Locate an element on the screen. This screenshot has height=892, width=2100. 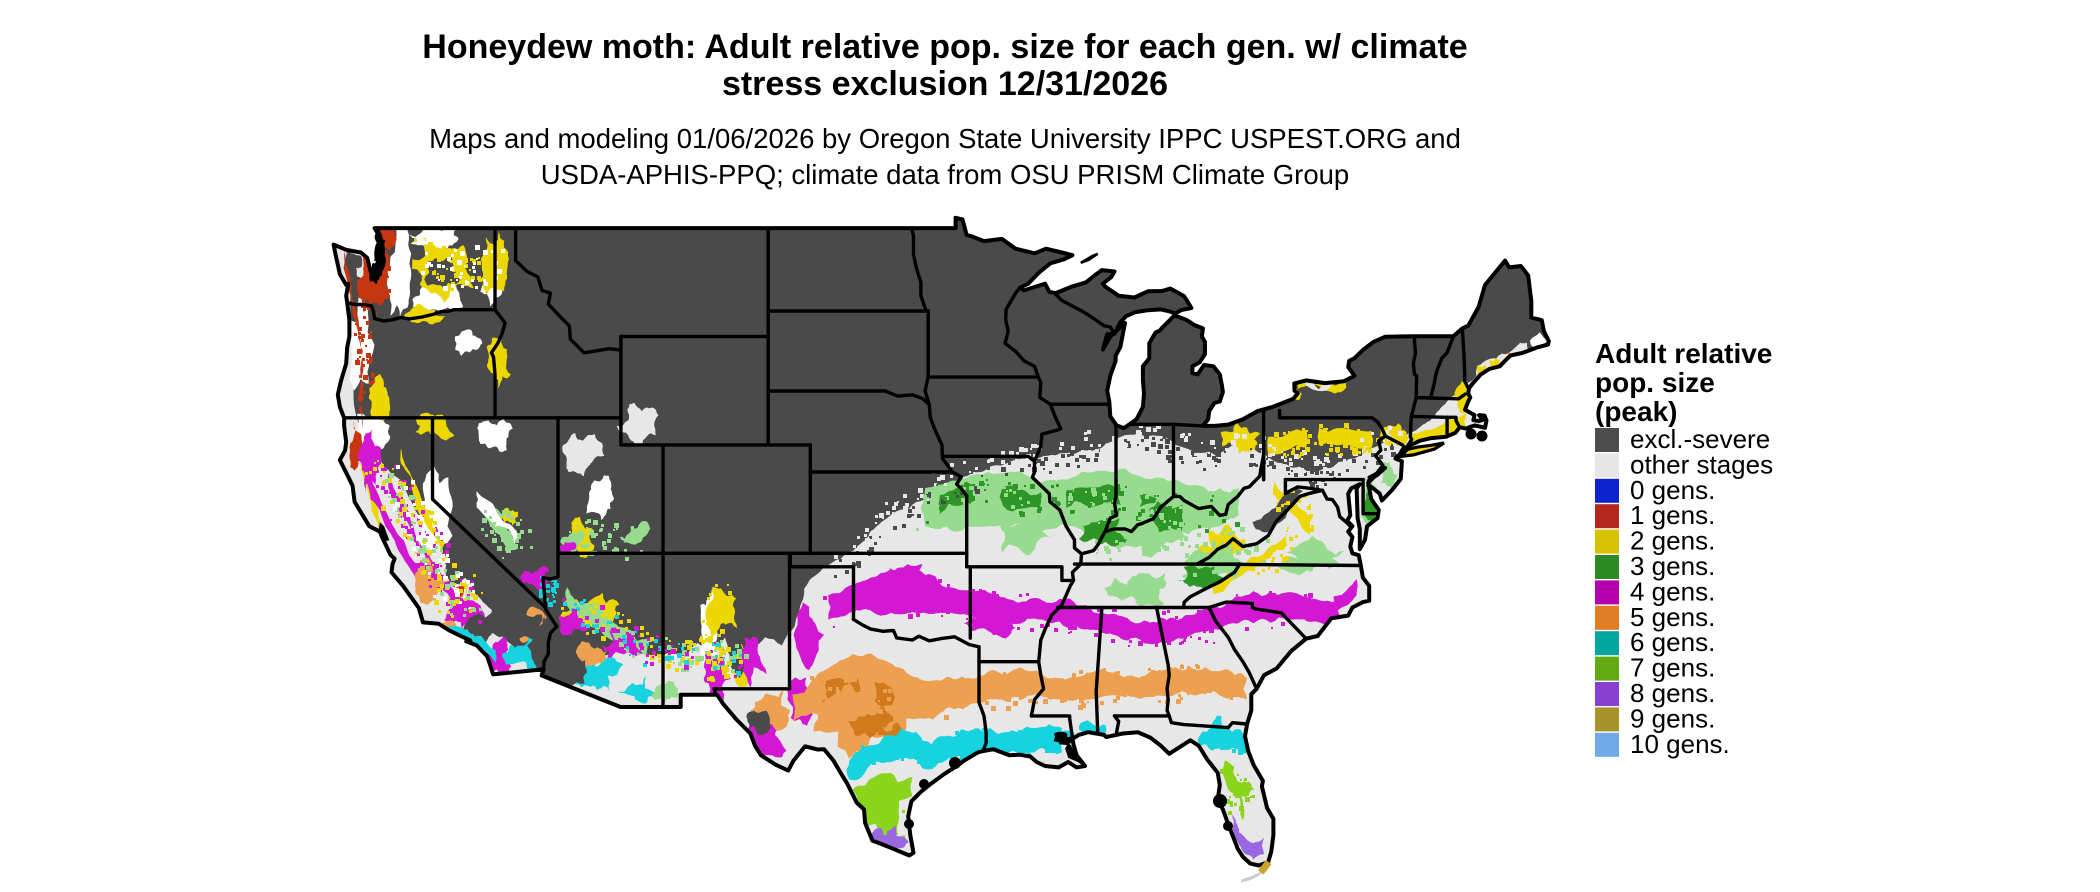
svg-text: 0 gens. is located at coordinates (1672, 490).